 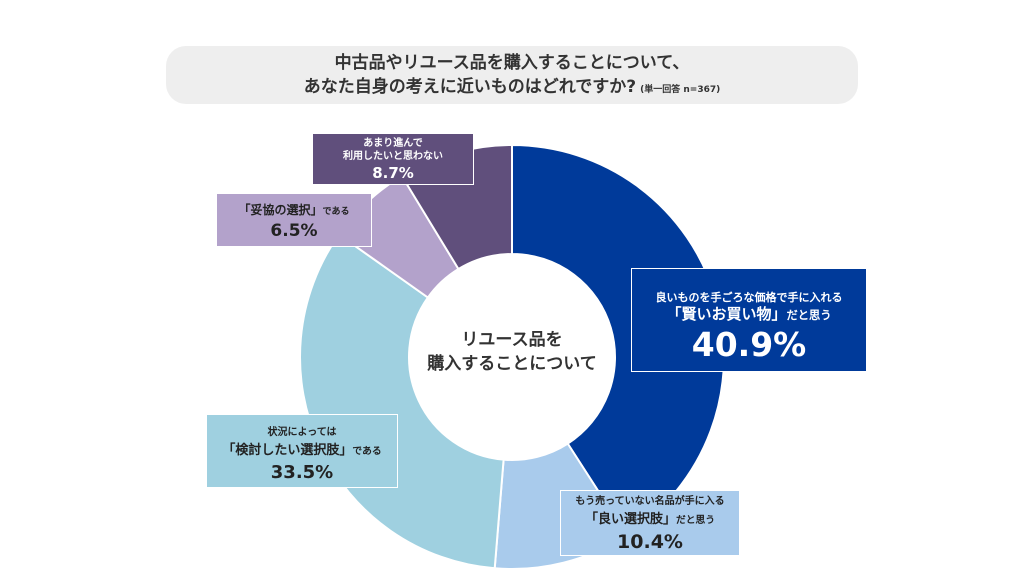 I want to click on label-yoi-sentakushi: もう売っていない名品が手に入る 「良い選択肢」だと思う 10.4%, so click(x=650, y=523).